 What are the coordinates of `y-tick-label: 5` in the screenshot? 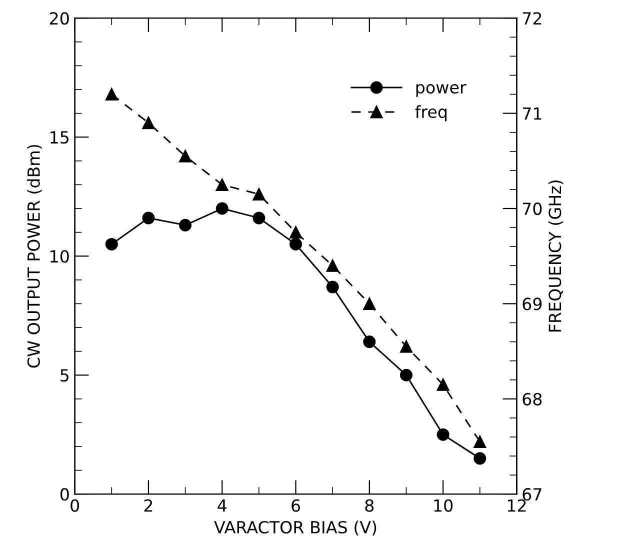 It's located at (64, 375).